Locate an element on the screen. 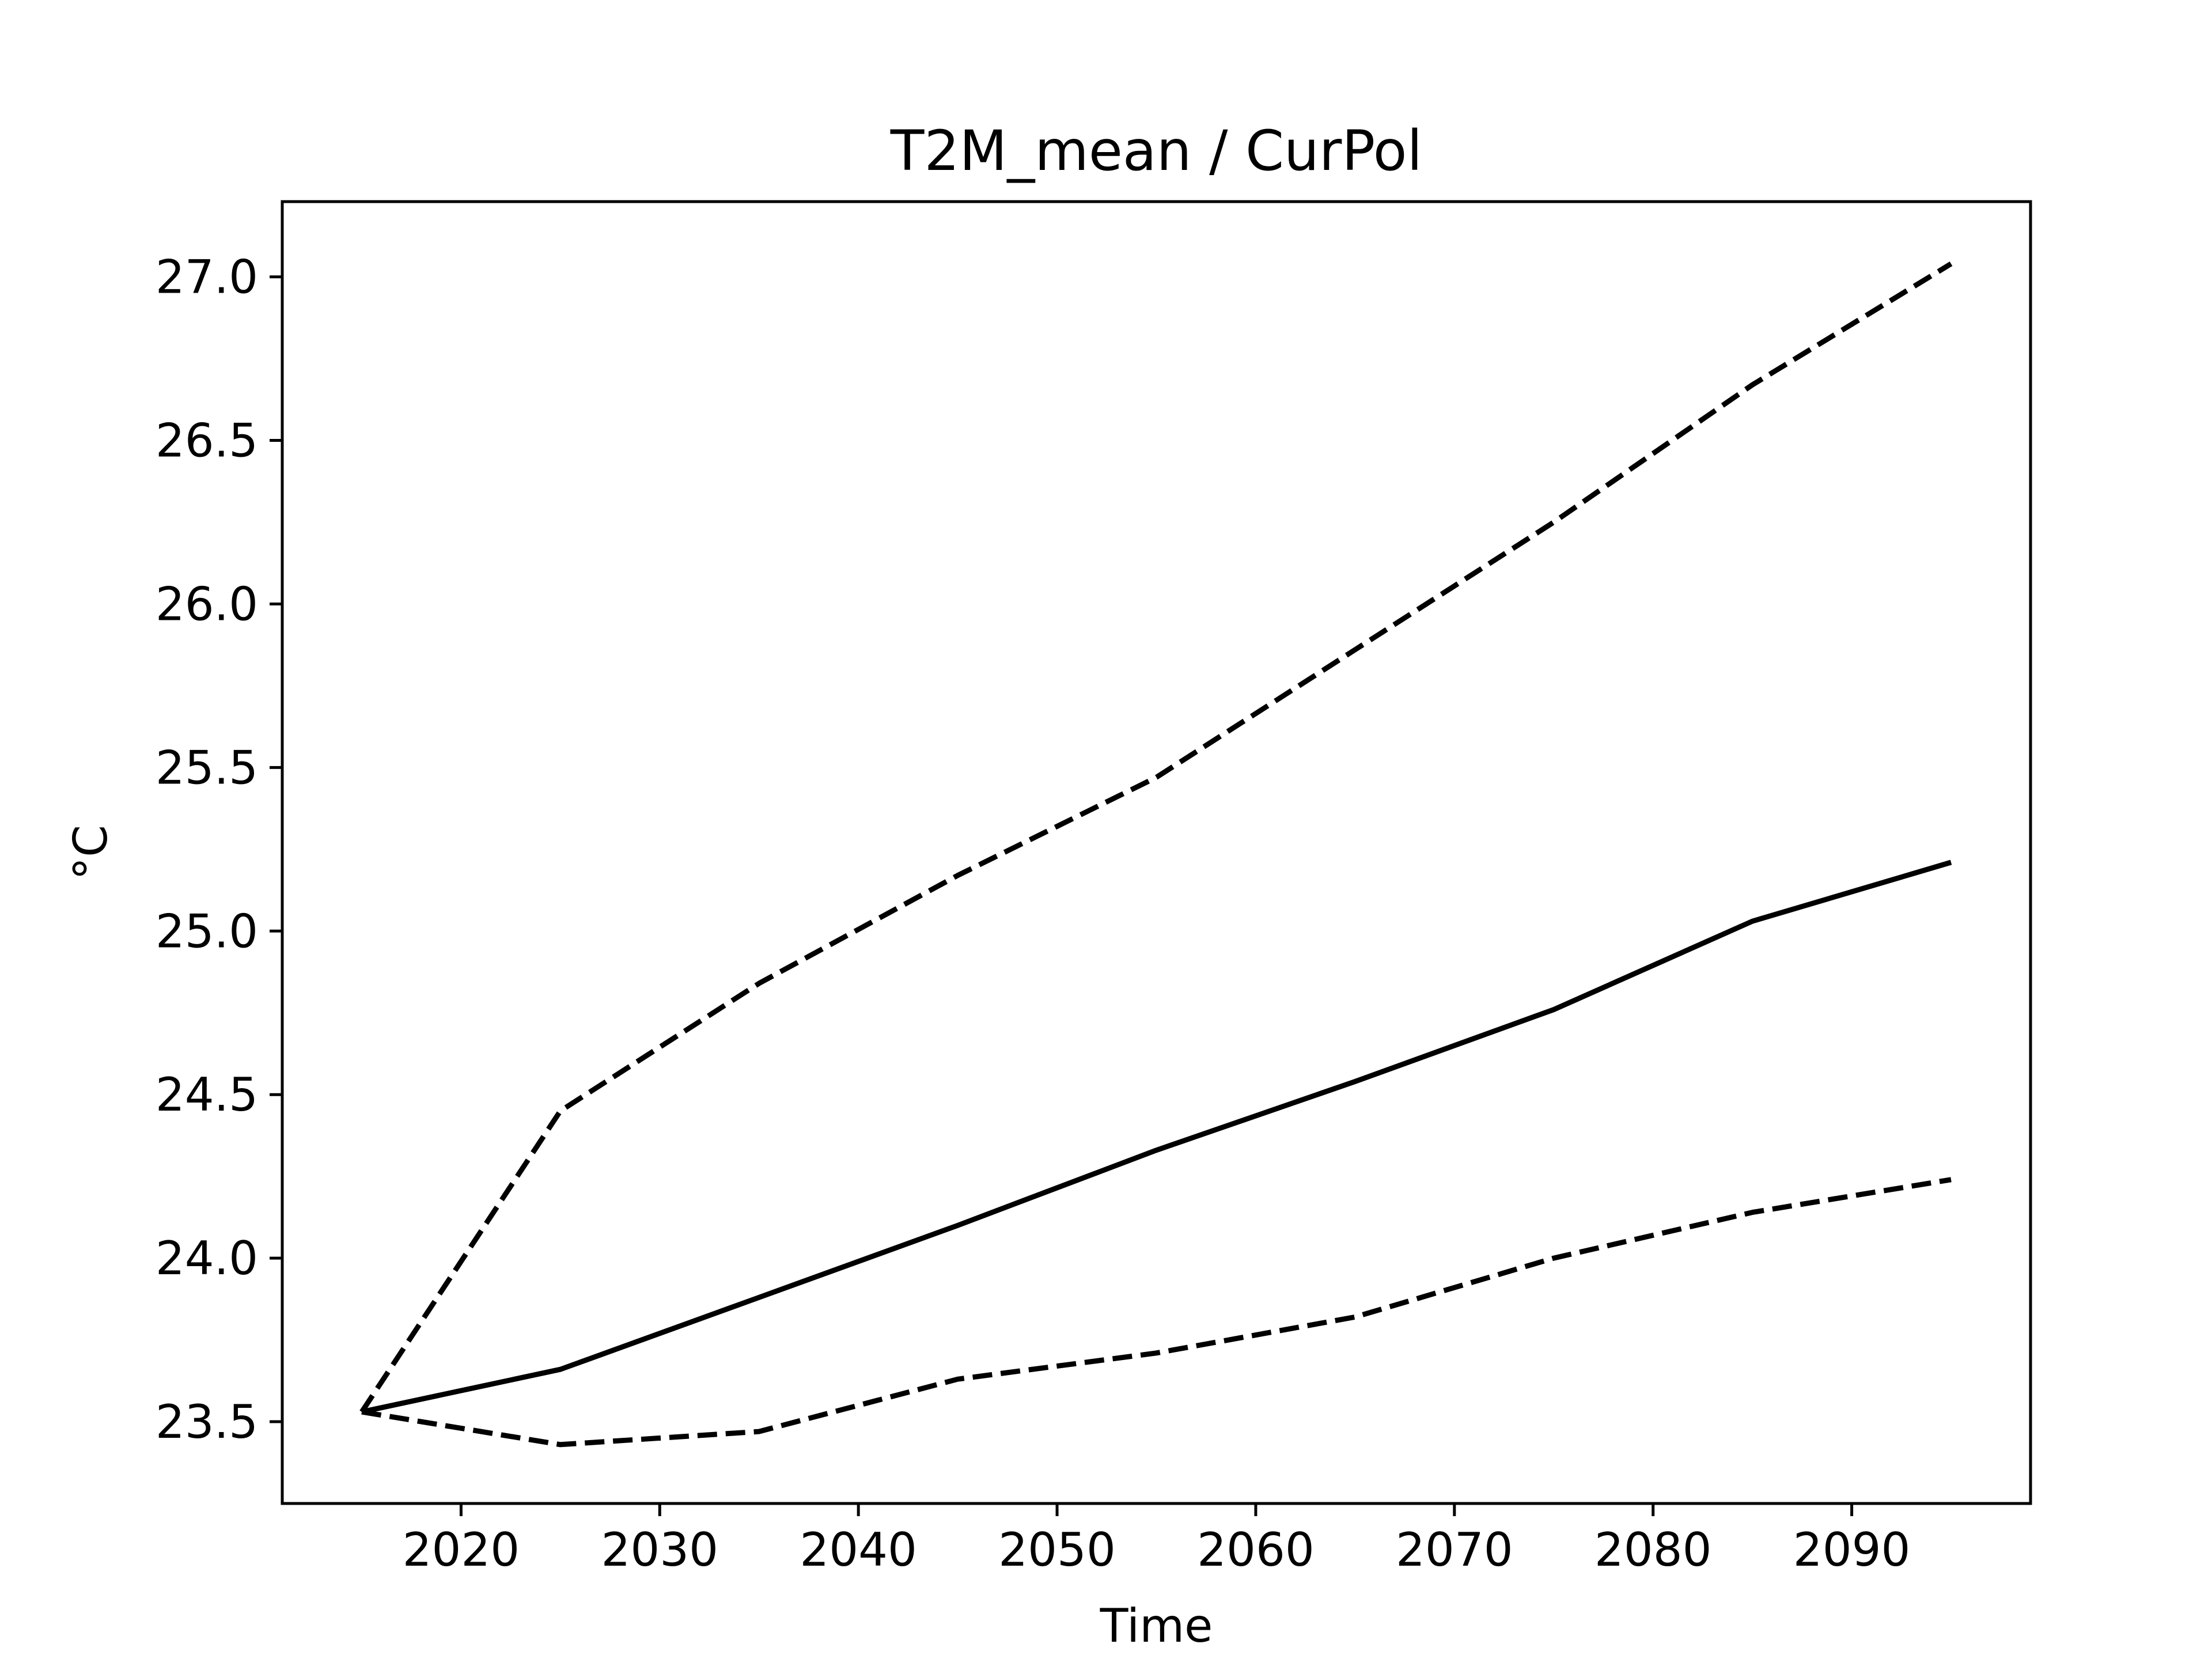 This screenshot has height=1659, width=2212. y-tick-label: 25.0 is located at coordinates (207, 931).